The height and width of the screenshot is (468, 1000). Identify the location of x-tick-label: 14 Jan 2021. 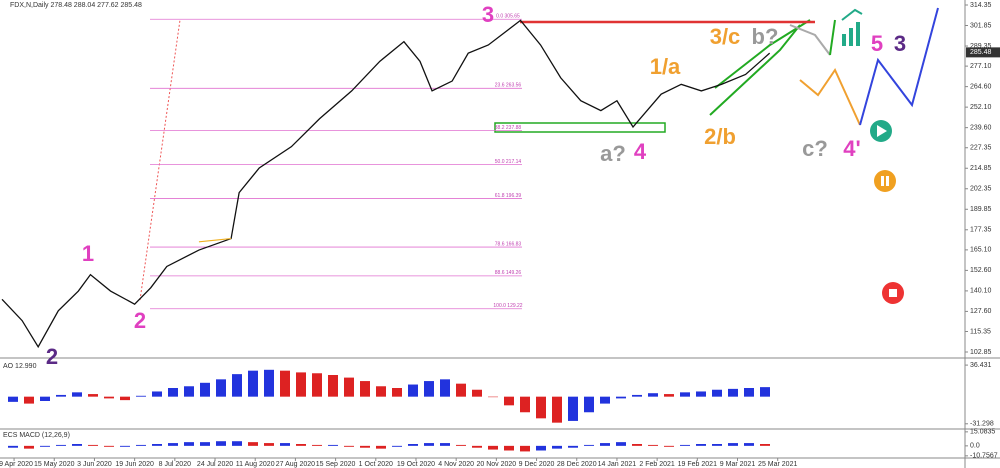
(617, 464).